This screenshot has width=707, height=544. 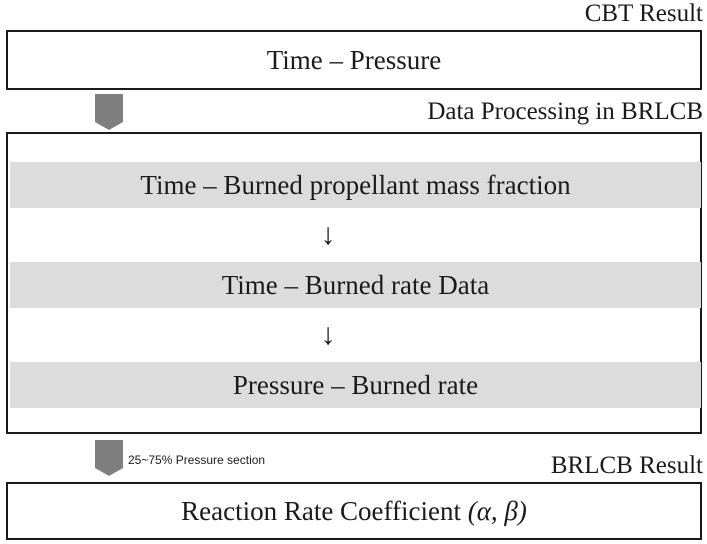 I want to click on reaction-rate-text: Reaction Rate Coefficient, so click(x=324, y=510).